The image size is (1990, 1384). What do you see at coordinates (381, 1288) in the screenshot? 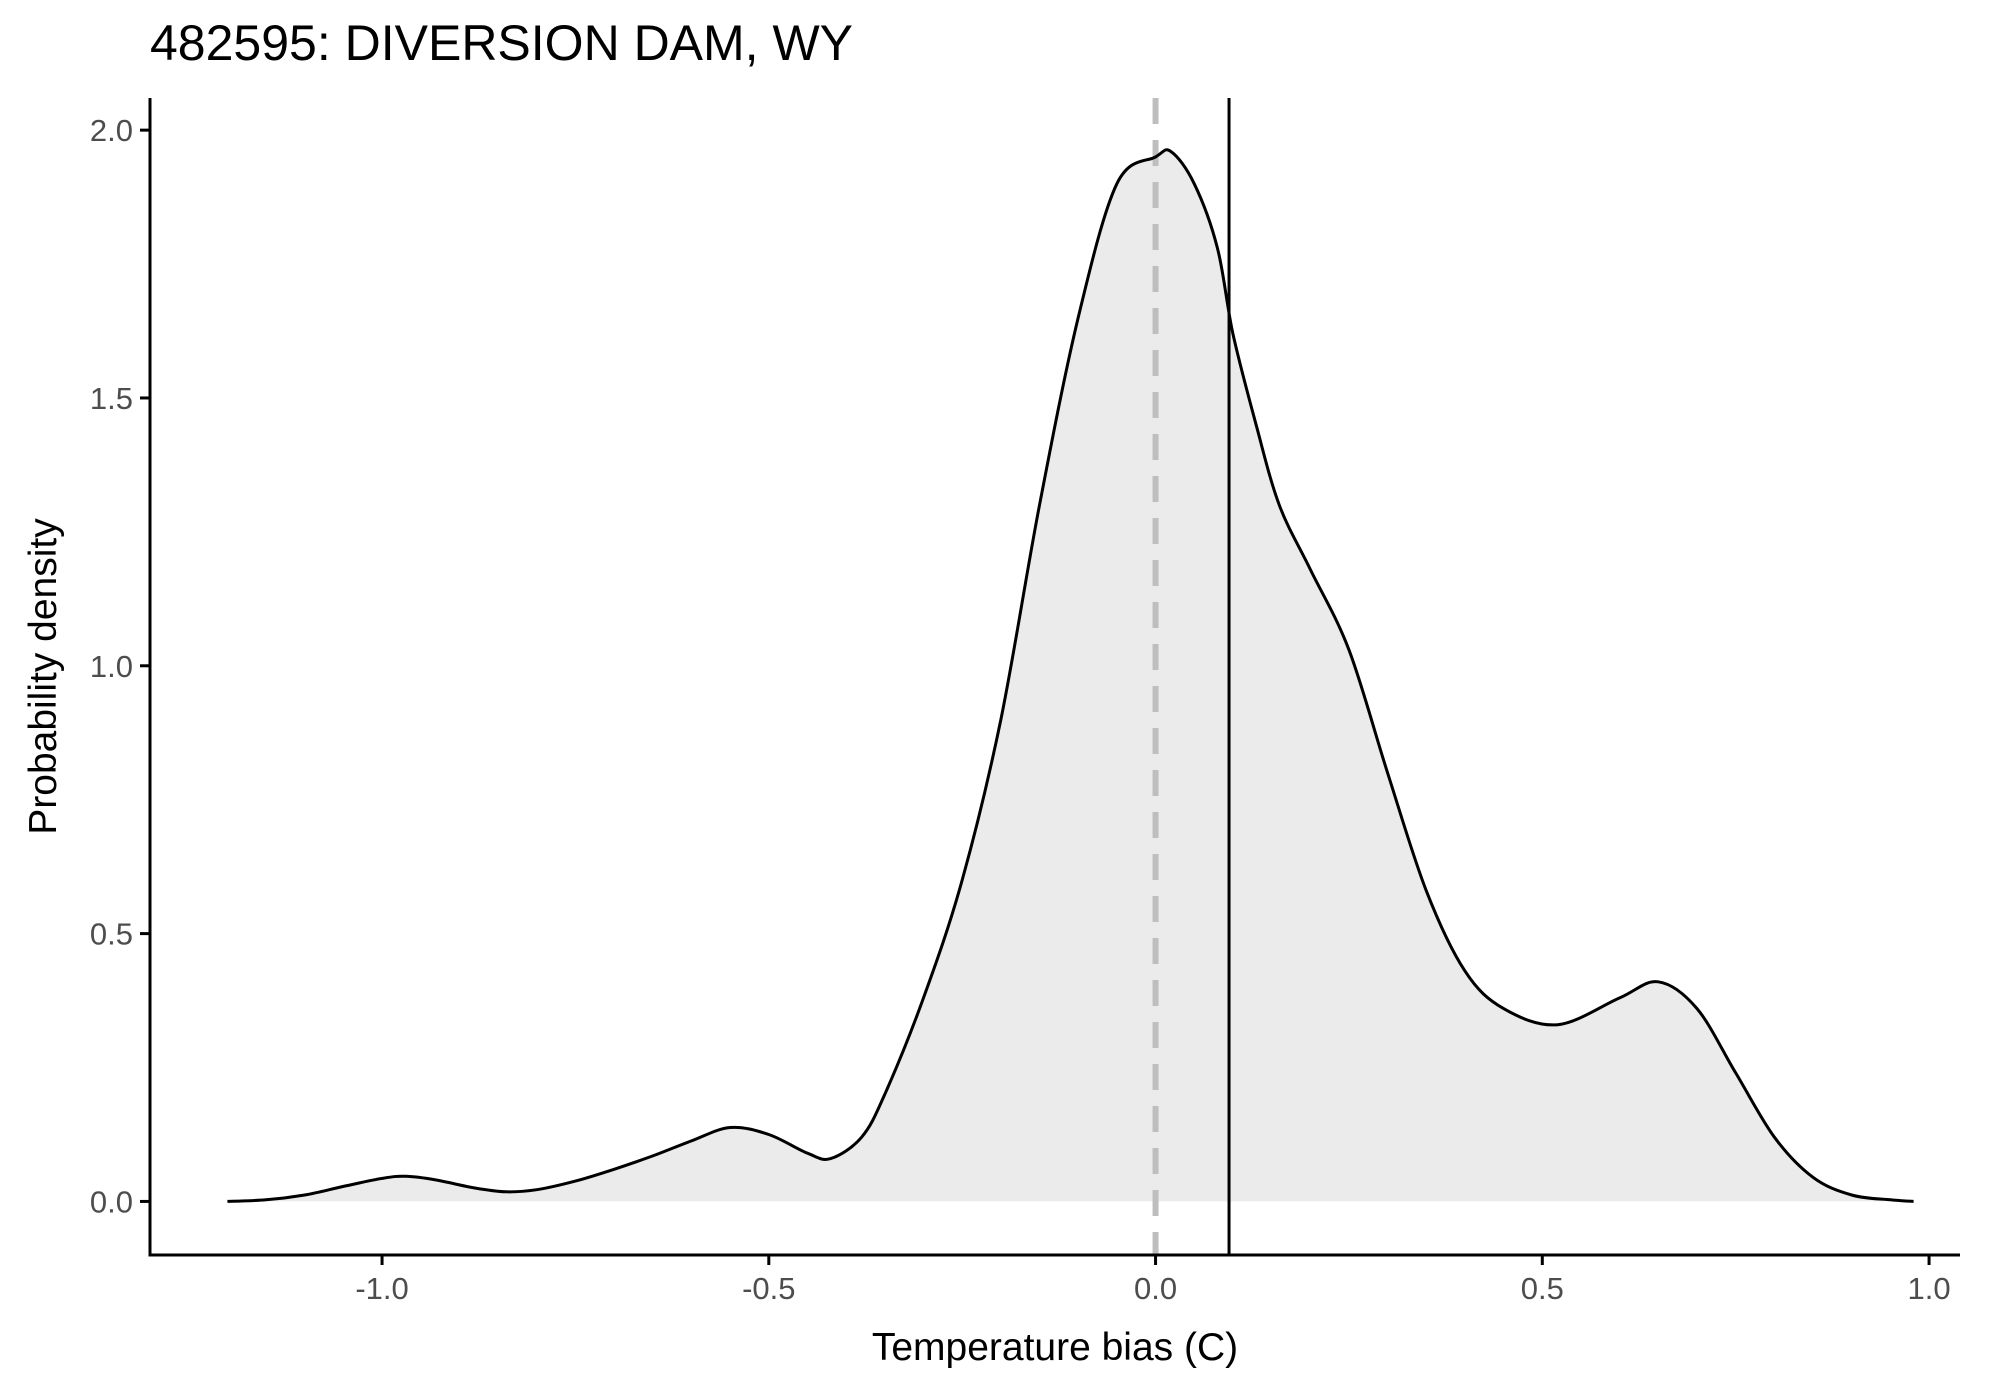
I see `x-tick-label: -1.0` at bounding box center [381, 1288].